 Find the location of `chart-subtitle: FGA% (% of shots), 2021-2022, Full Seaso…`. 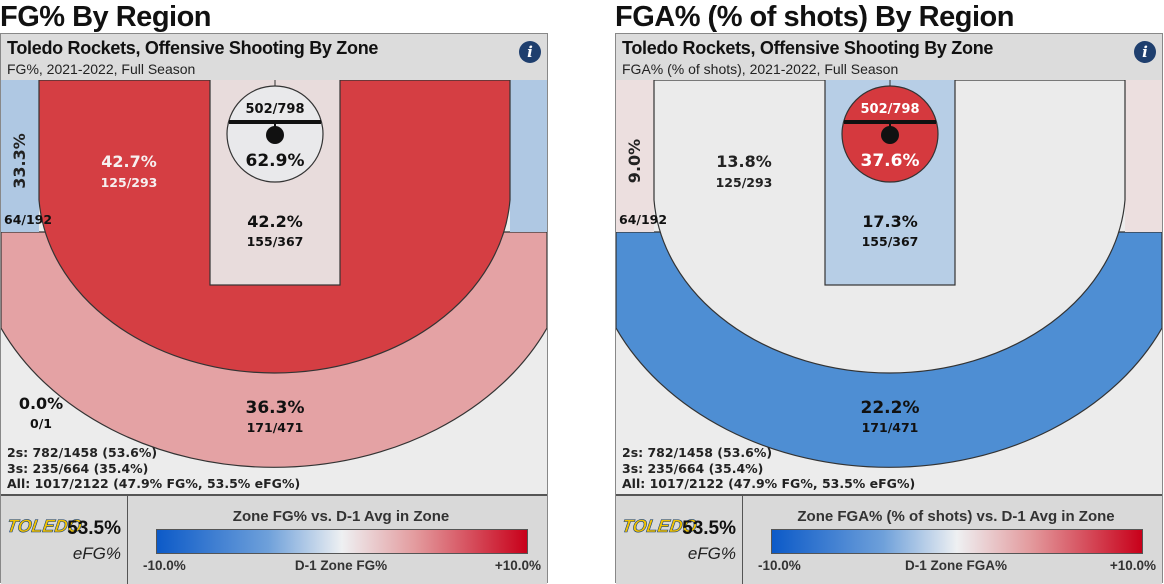

chart-subtitle: FGA% (% of shots), 2021-2022, Full Seaso… is located at coordinates (760, 69).